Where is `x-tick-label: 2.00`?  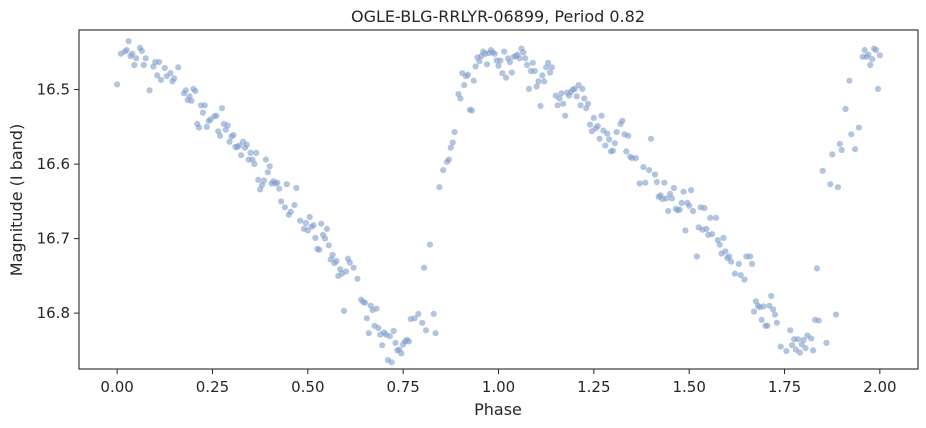 x-tick-label: 2.00 is located at coordinates (879, 387).